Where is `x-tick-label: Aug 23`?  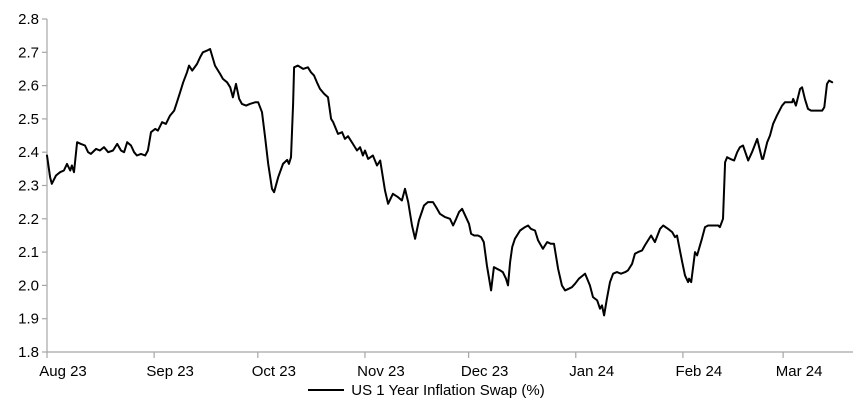 x-tick-label: Aug 23 is located at coordinates (63, 371).